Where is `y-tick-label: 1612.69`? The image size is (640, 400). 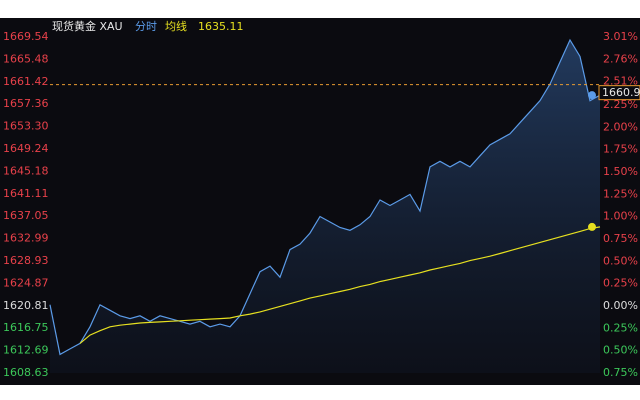
y-tick-label: 1612.69 is located at coordinates (26, 350).